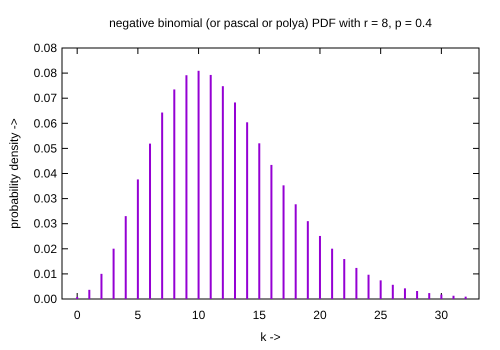 Image resolution: width=500 pixels, height=350 pixels. I want to click on y-tick-label: 0.04, so click(46, 173).